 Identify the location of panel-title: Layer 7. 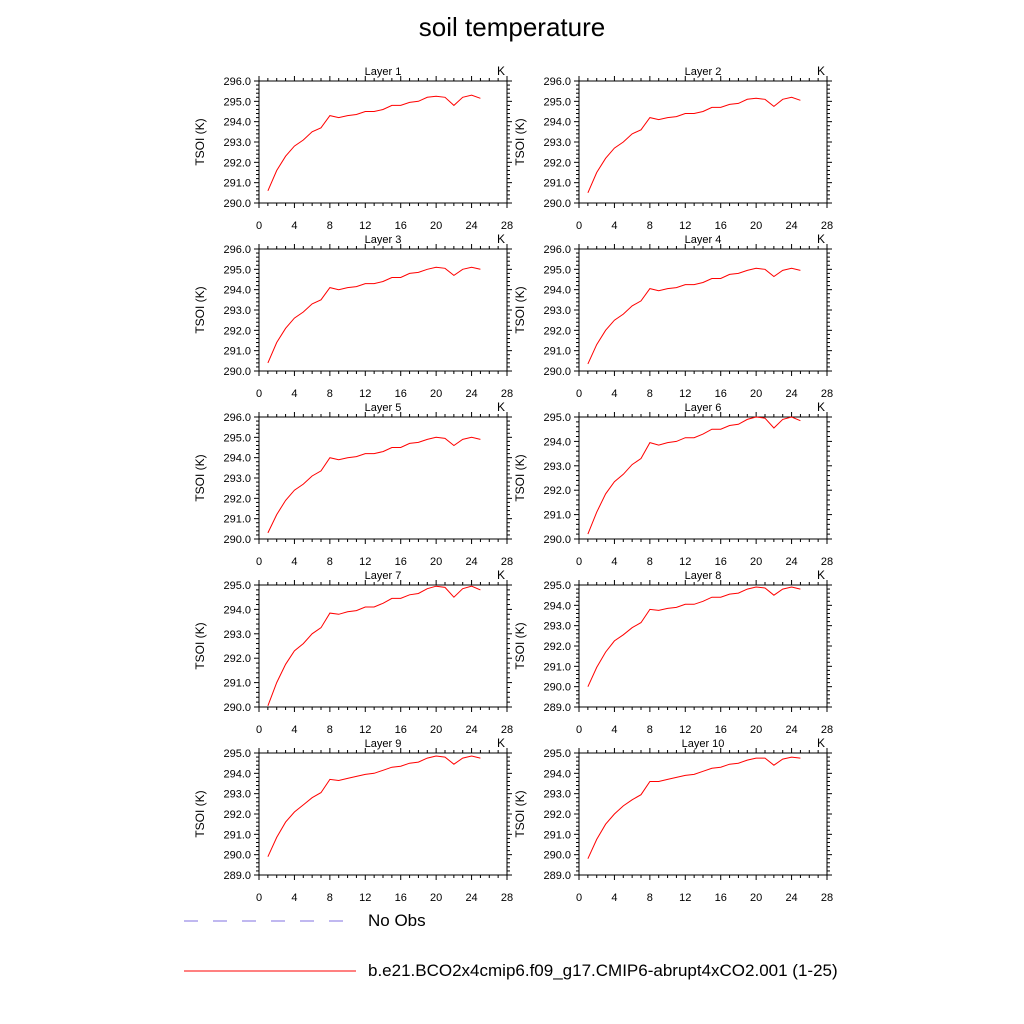
(383, 576).